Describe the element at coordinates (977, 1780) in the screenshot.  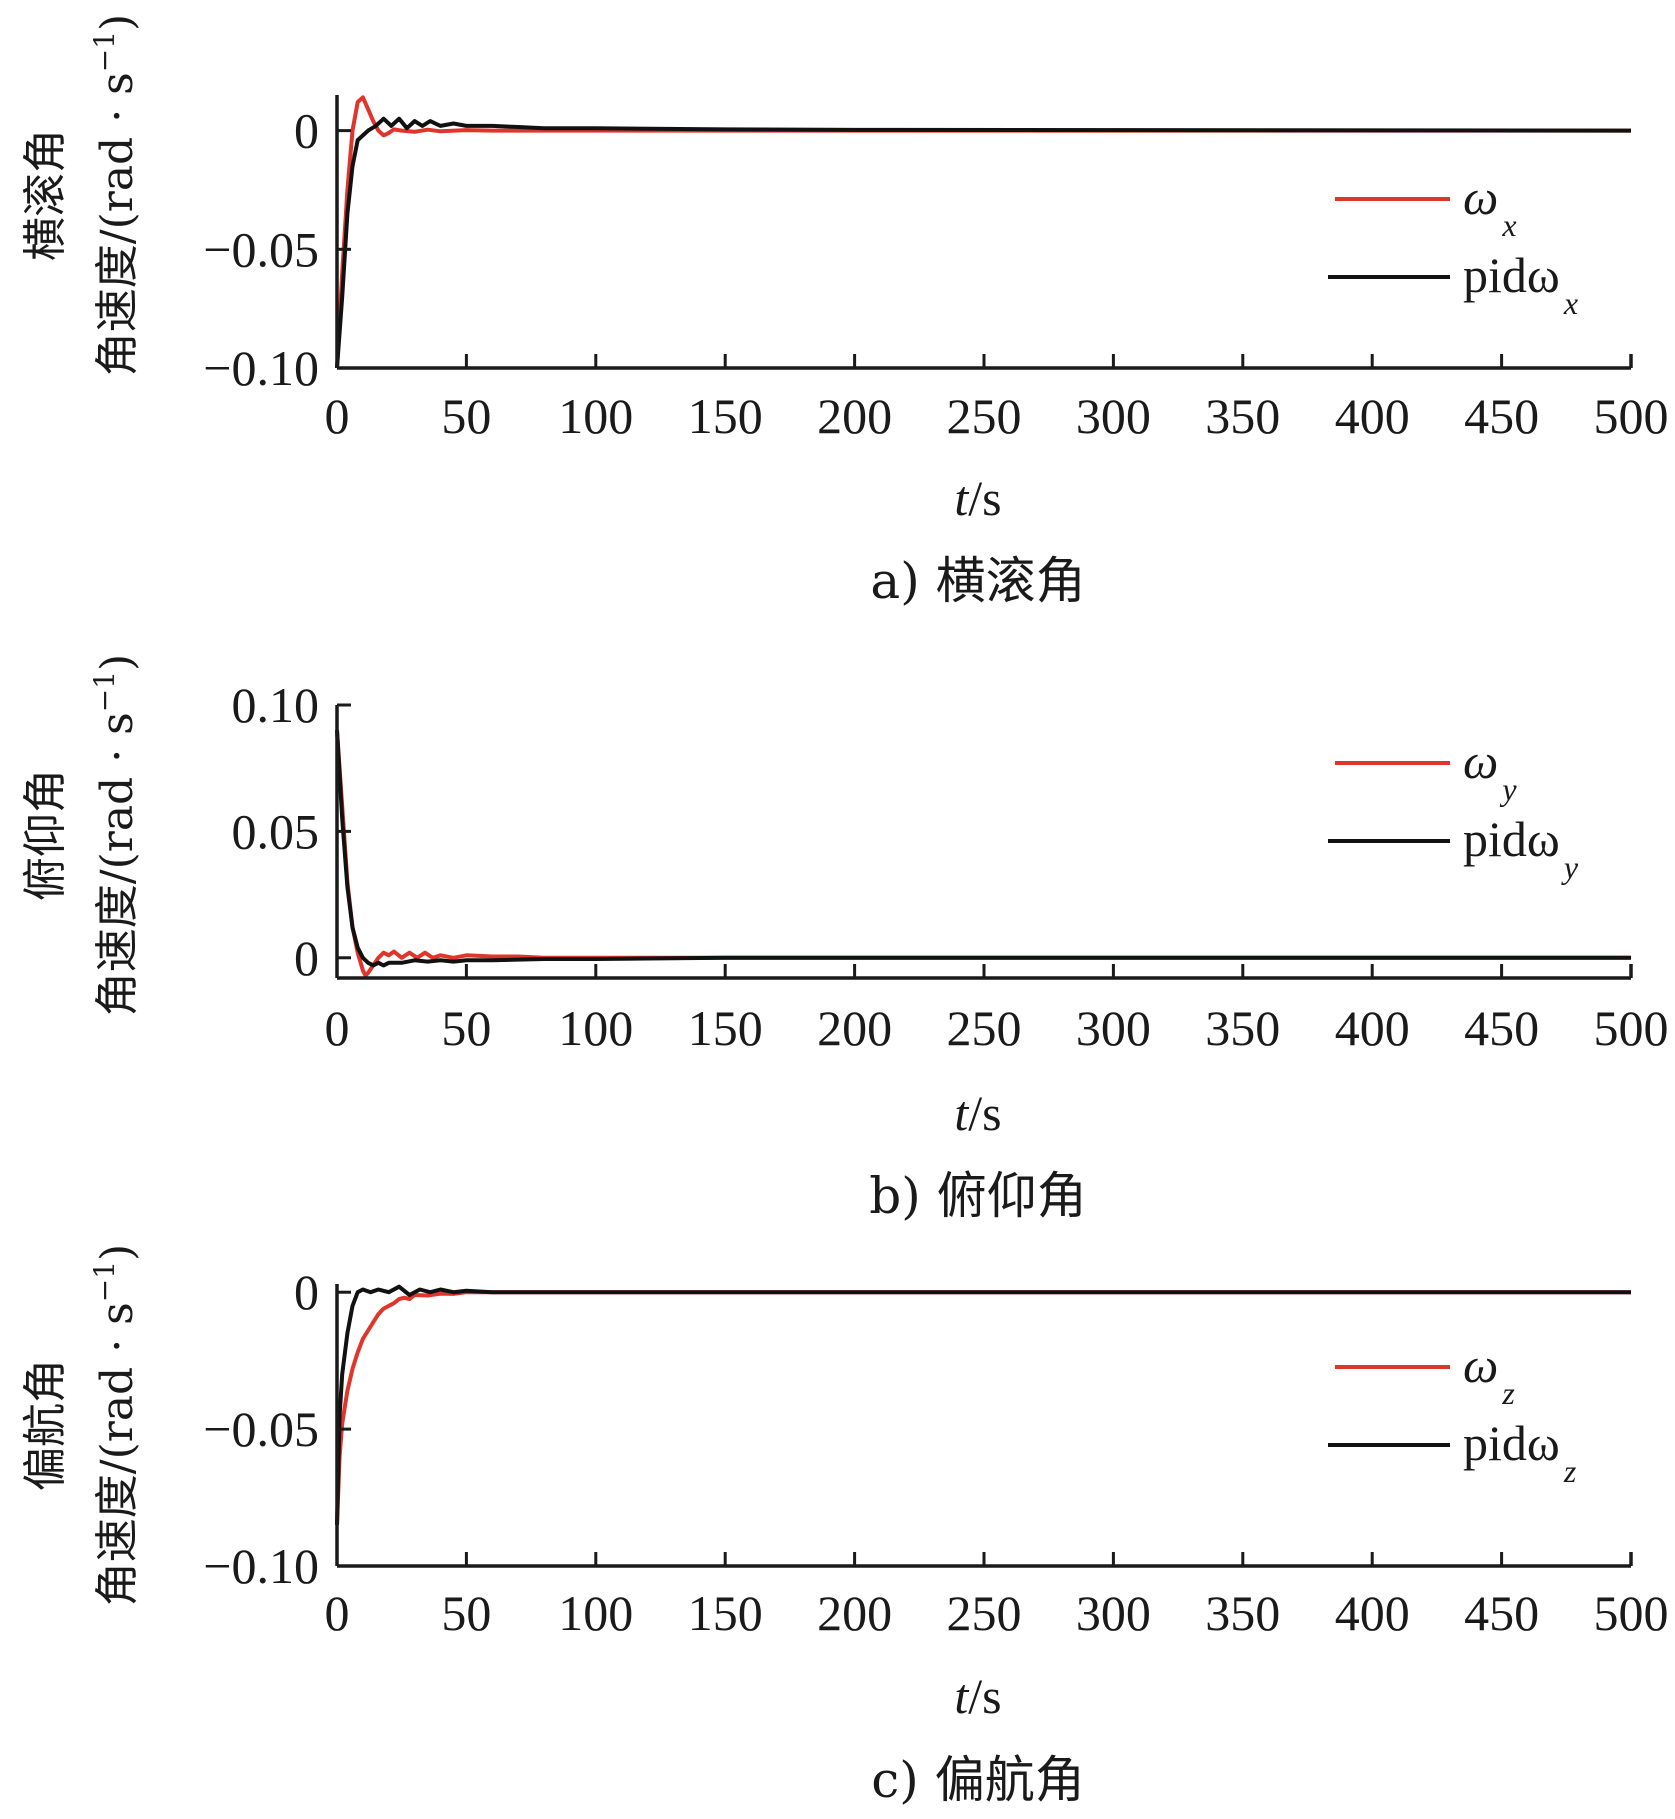
I see `panel-caption: c) 偏航角` at that location.